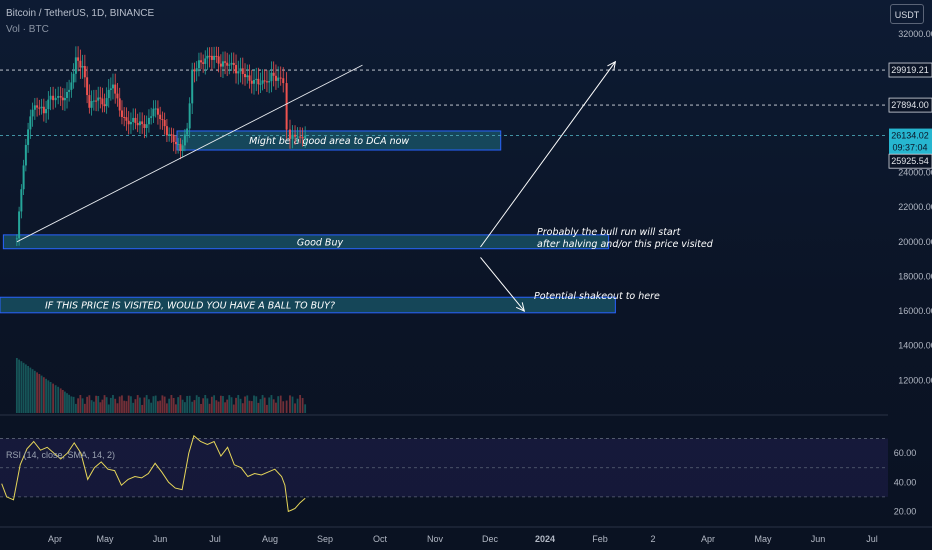 This screenshot has width=932, height=550. What do you see at coordinates (915, 173) in the screenshot?
I see `price-tick-label: 24000.00` at bounding box center [915, 173].